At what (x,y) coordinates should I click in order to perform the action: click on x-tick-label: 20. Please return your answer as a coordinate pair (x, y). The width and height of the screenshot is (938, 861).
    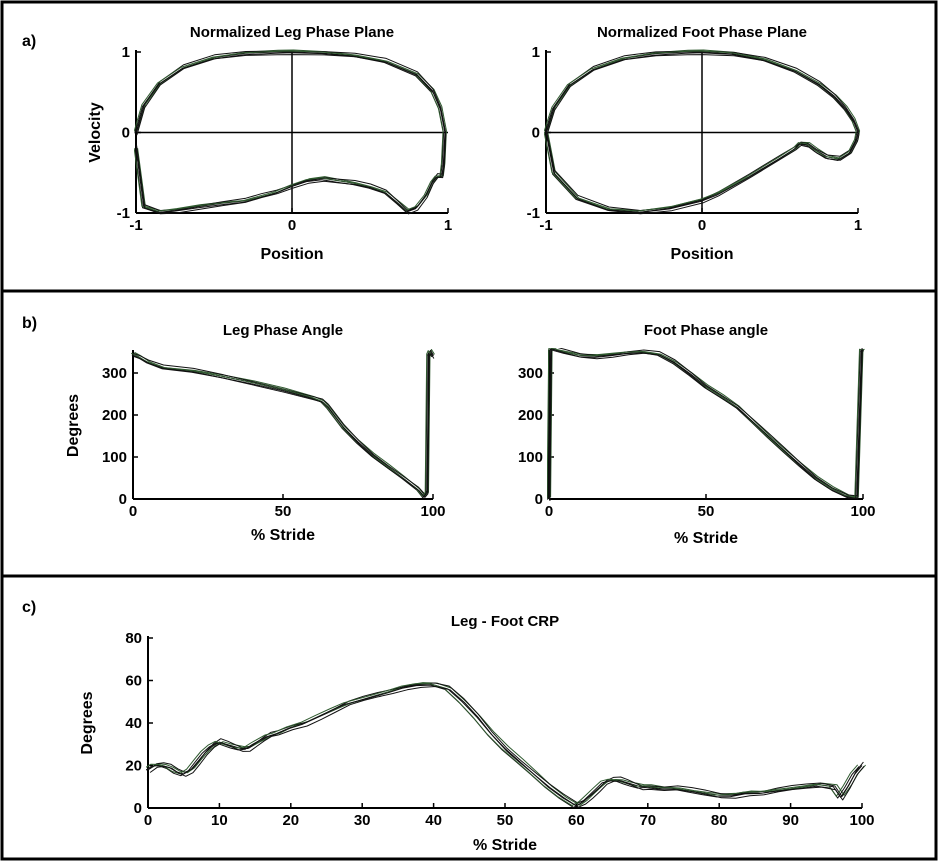
    Looking at the image, I should click on (290, 820).